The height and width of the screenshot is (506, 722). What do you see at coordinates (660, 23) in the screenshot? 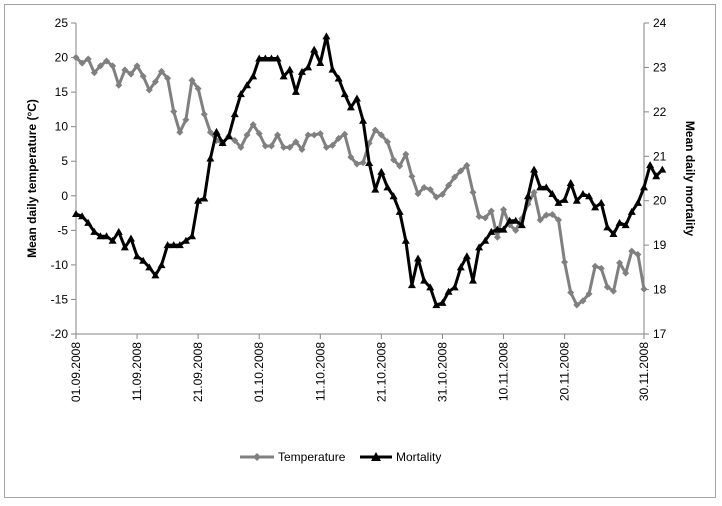
I see `right-tick-label: 24` at bounding box center [660, 23].